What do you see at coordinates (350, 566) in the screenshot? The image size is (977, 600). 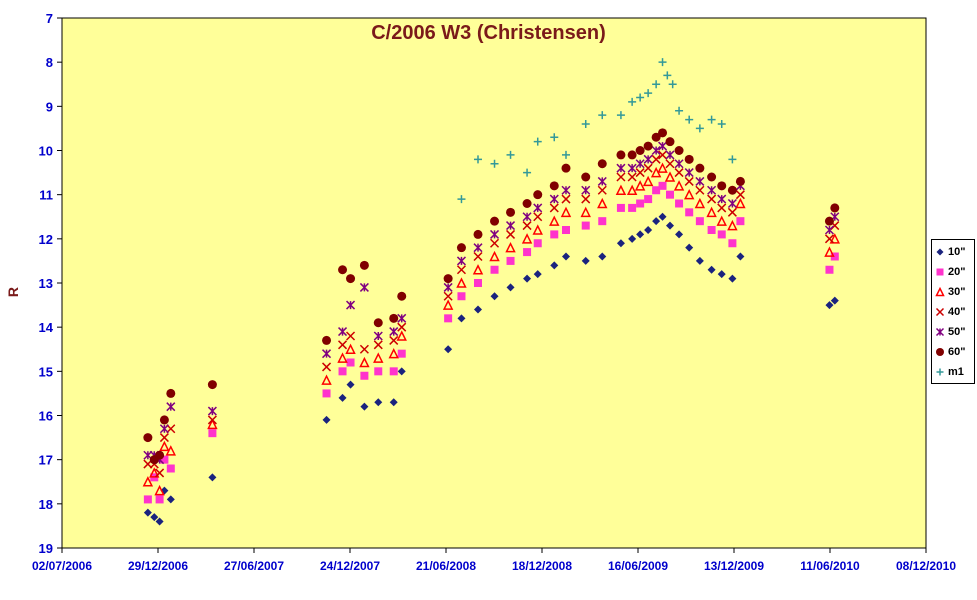 I see `x-tick-label: 24/12/2007` at bounding box center [350, 566].